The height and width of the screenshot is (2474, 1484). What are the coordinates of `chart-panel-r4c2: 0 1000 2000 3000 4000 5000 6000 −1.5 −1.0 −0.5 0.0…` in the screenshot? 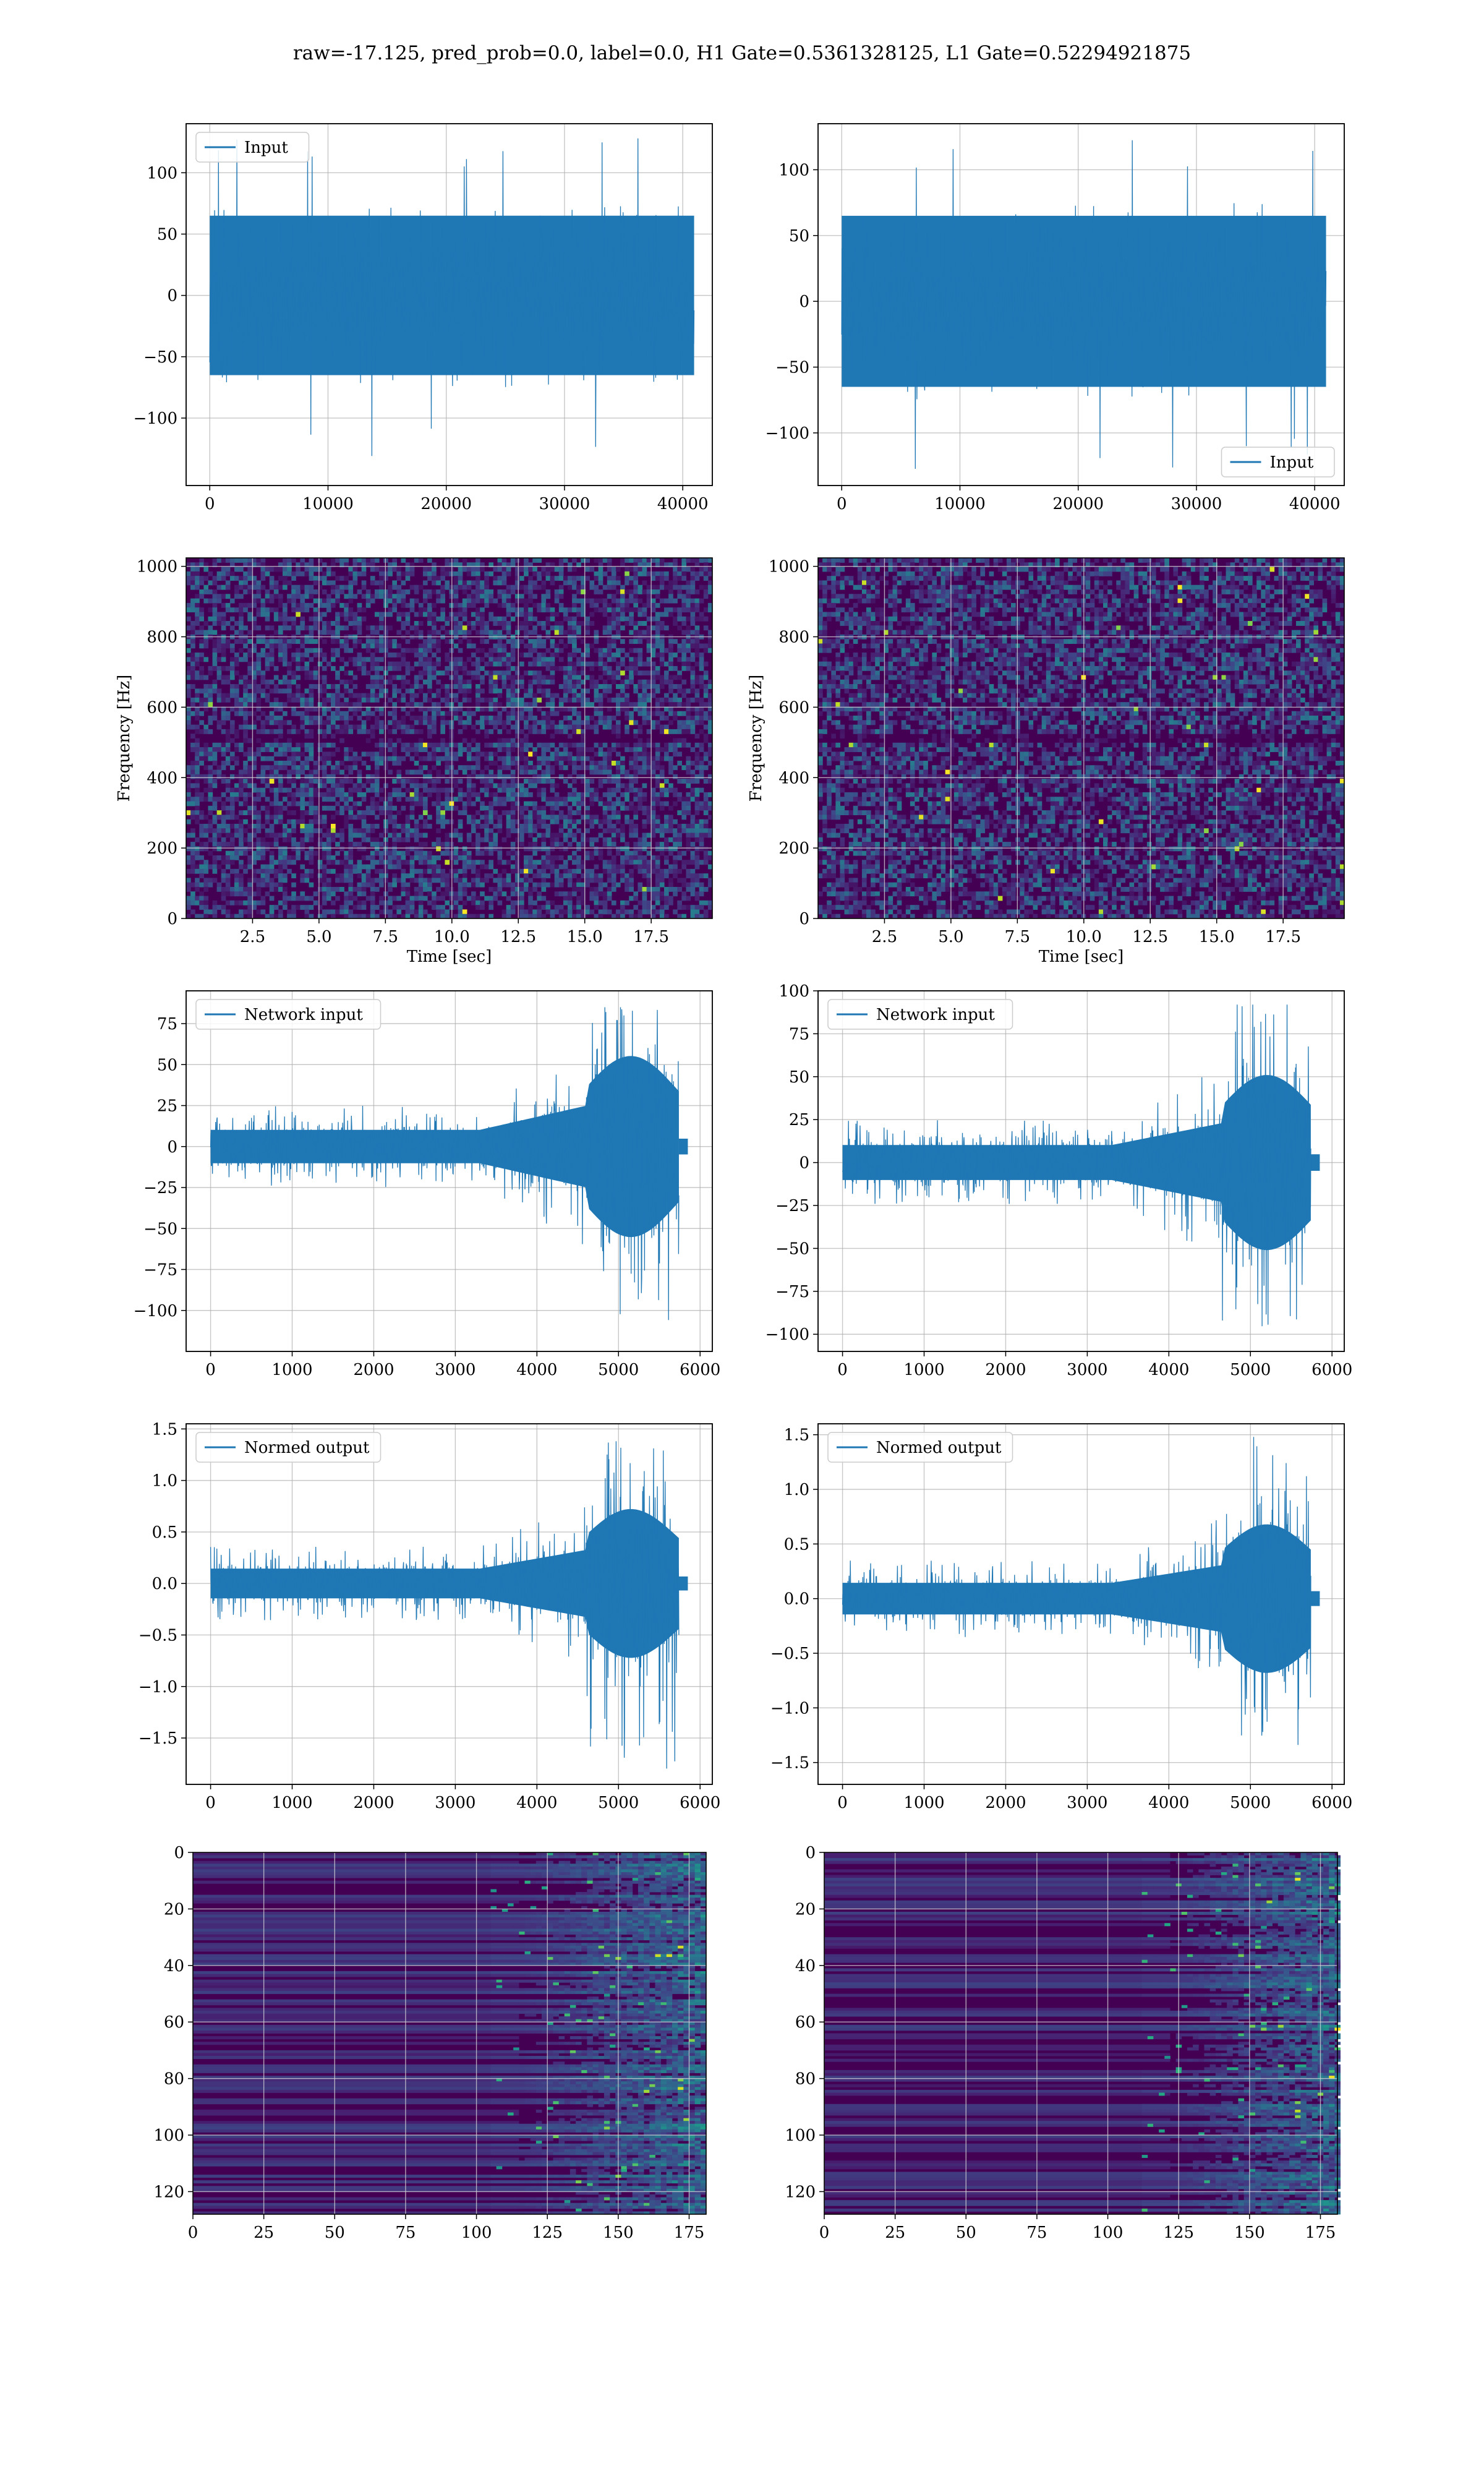 It's located at (1061, 1617).